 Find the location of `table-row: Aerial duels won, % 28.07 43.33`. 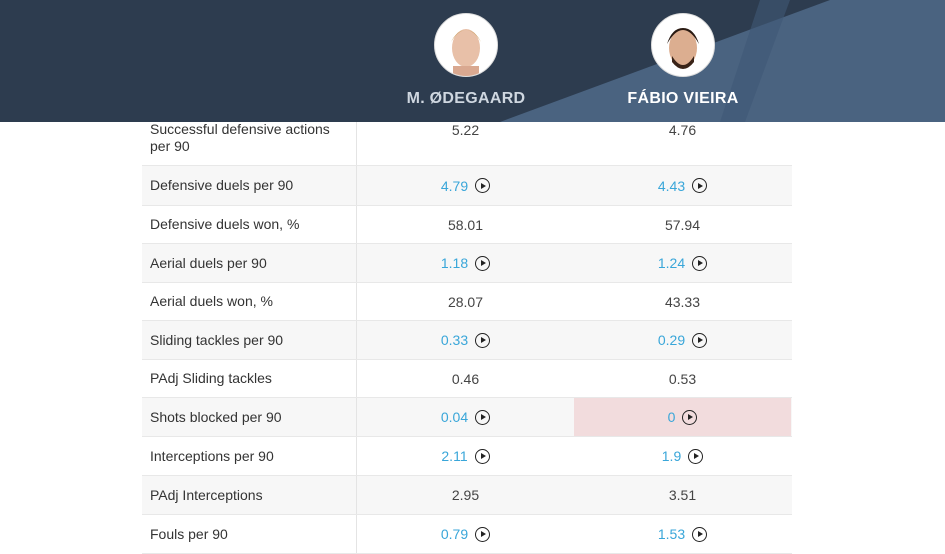

table-row: Aerial duels won, % 28.07 43.33 is located at coordinates (467, 302).